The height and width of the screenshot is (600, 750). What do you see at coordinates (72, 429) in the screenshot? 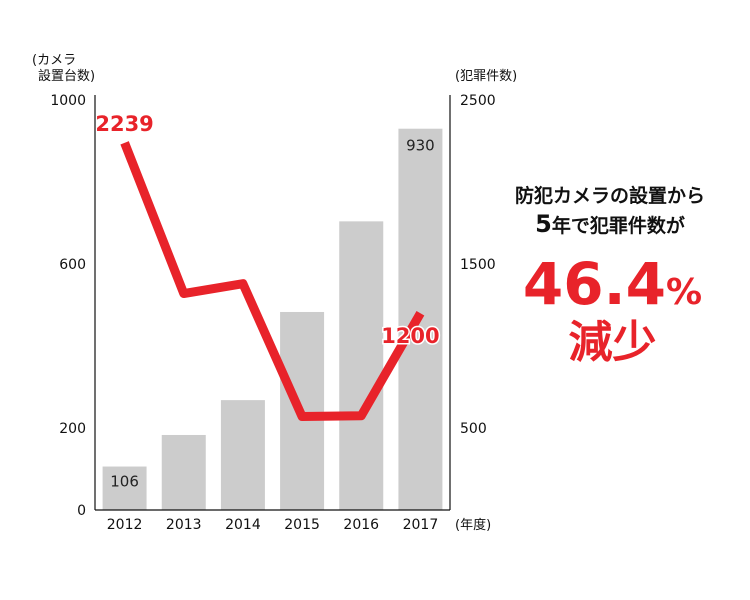
I see `left-tick-label: 200` at bounding box center [72, 429].